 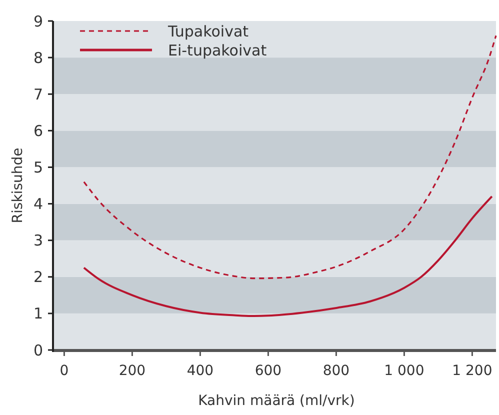 What do you see at coordinates (208, 31) in the screenshot?
I see `legend-label: Tupakoivat` at bounding box center [208, 31].